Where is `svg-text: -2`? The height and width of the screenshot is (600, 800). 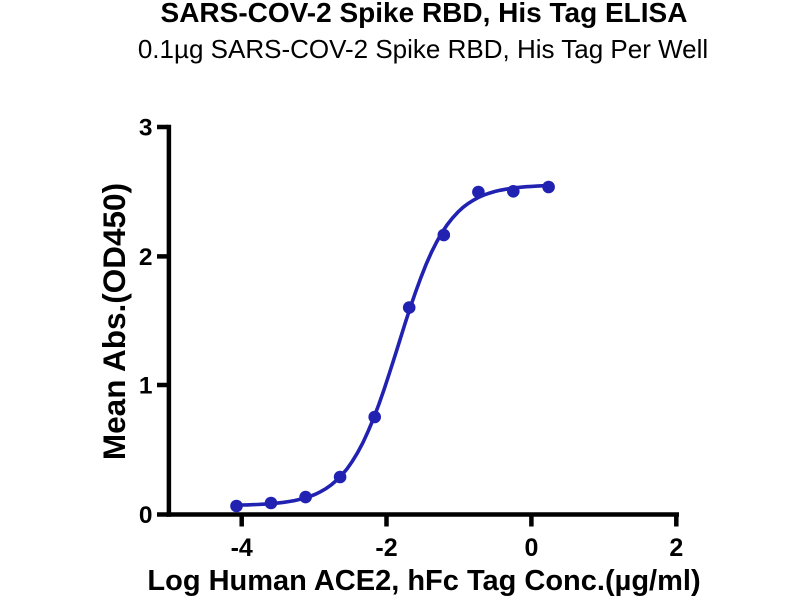
svg-text: -2 is located at coordinates (386, 548).